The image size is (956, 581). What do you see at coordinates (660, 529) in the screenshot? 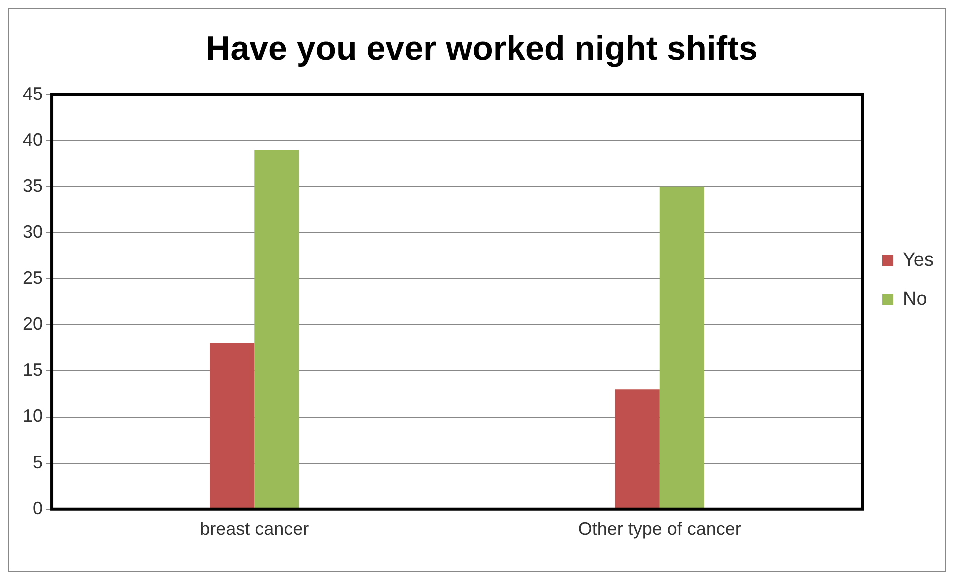
I see `x-tick-label: Other type of cancer` at bounding box center [660, 529].